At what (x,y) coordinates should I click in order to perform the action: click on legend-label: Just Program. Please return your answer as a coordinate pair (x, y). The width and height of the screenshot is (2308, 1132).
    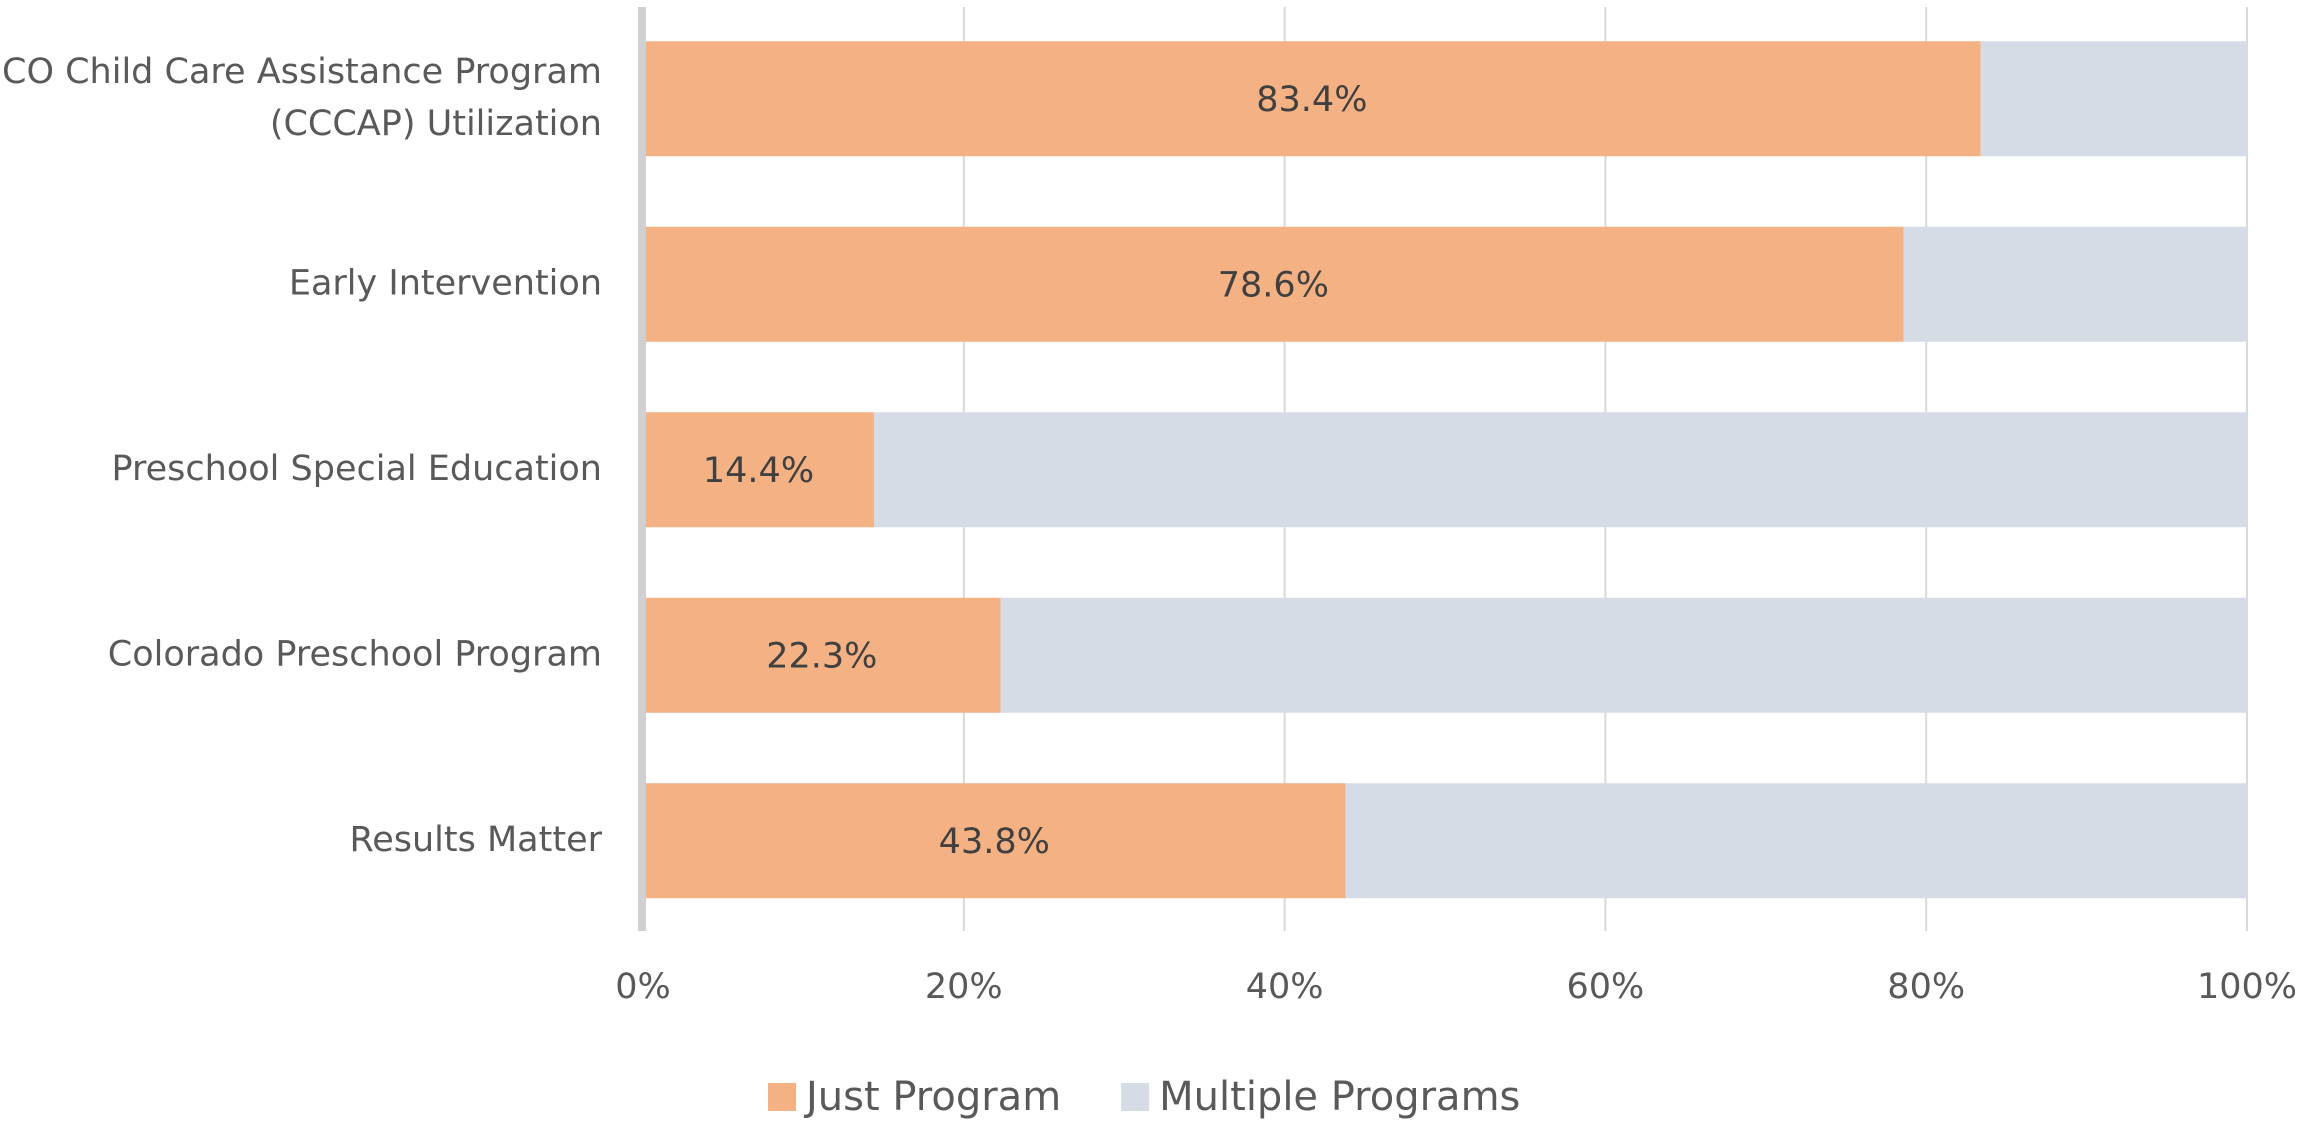
    Looking at the image, I should click on (932, 1097).